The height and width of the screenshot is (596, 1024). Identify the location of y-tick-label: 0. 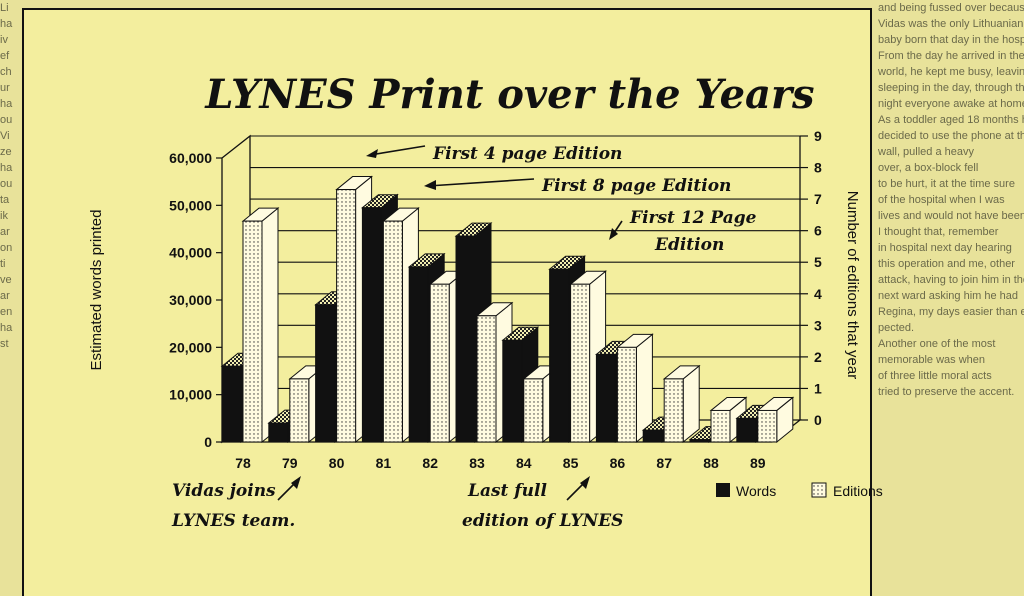
(208, 442).